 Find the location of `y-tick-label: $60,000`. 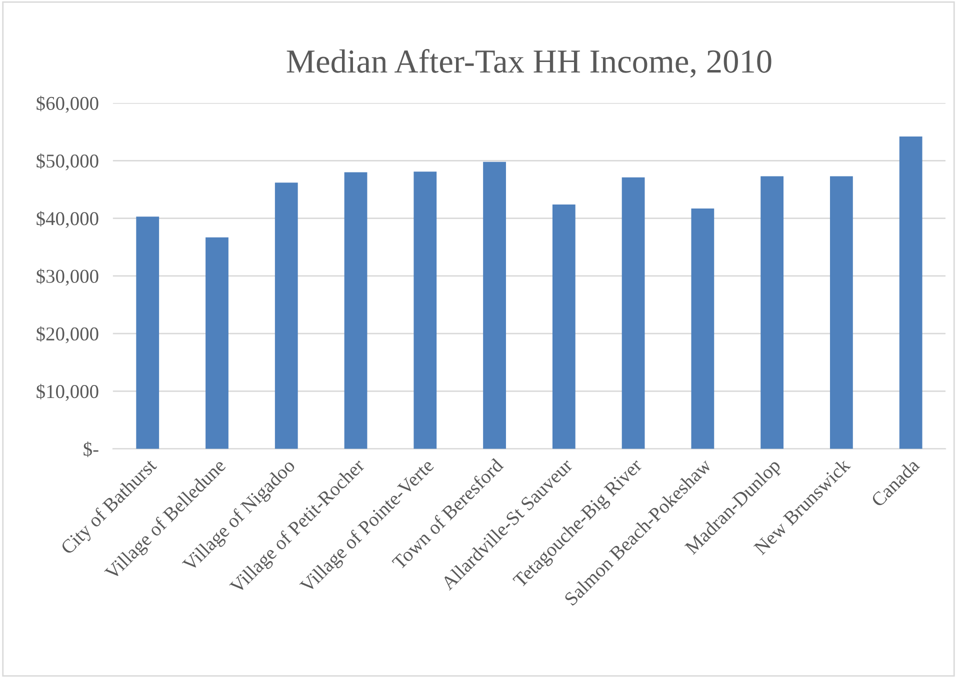

y-tick-label: $60,000 is located at coordinates (67, 104).